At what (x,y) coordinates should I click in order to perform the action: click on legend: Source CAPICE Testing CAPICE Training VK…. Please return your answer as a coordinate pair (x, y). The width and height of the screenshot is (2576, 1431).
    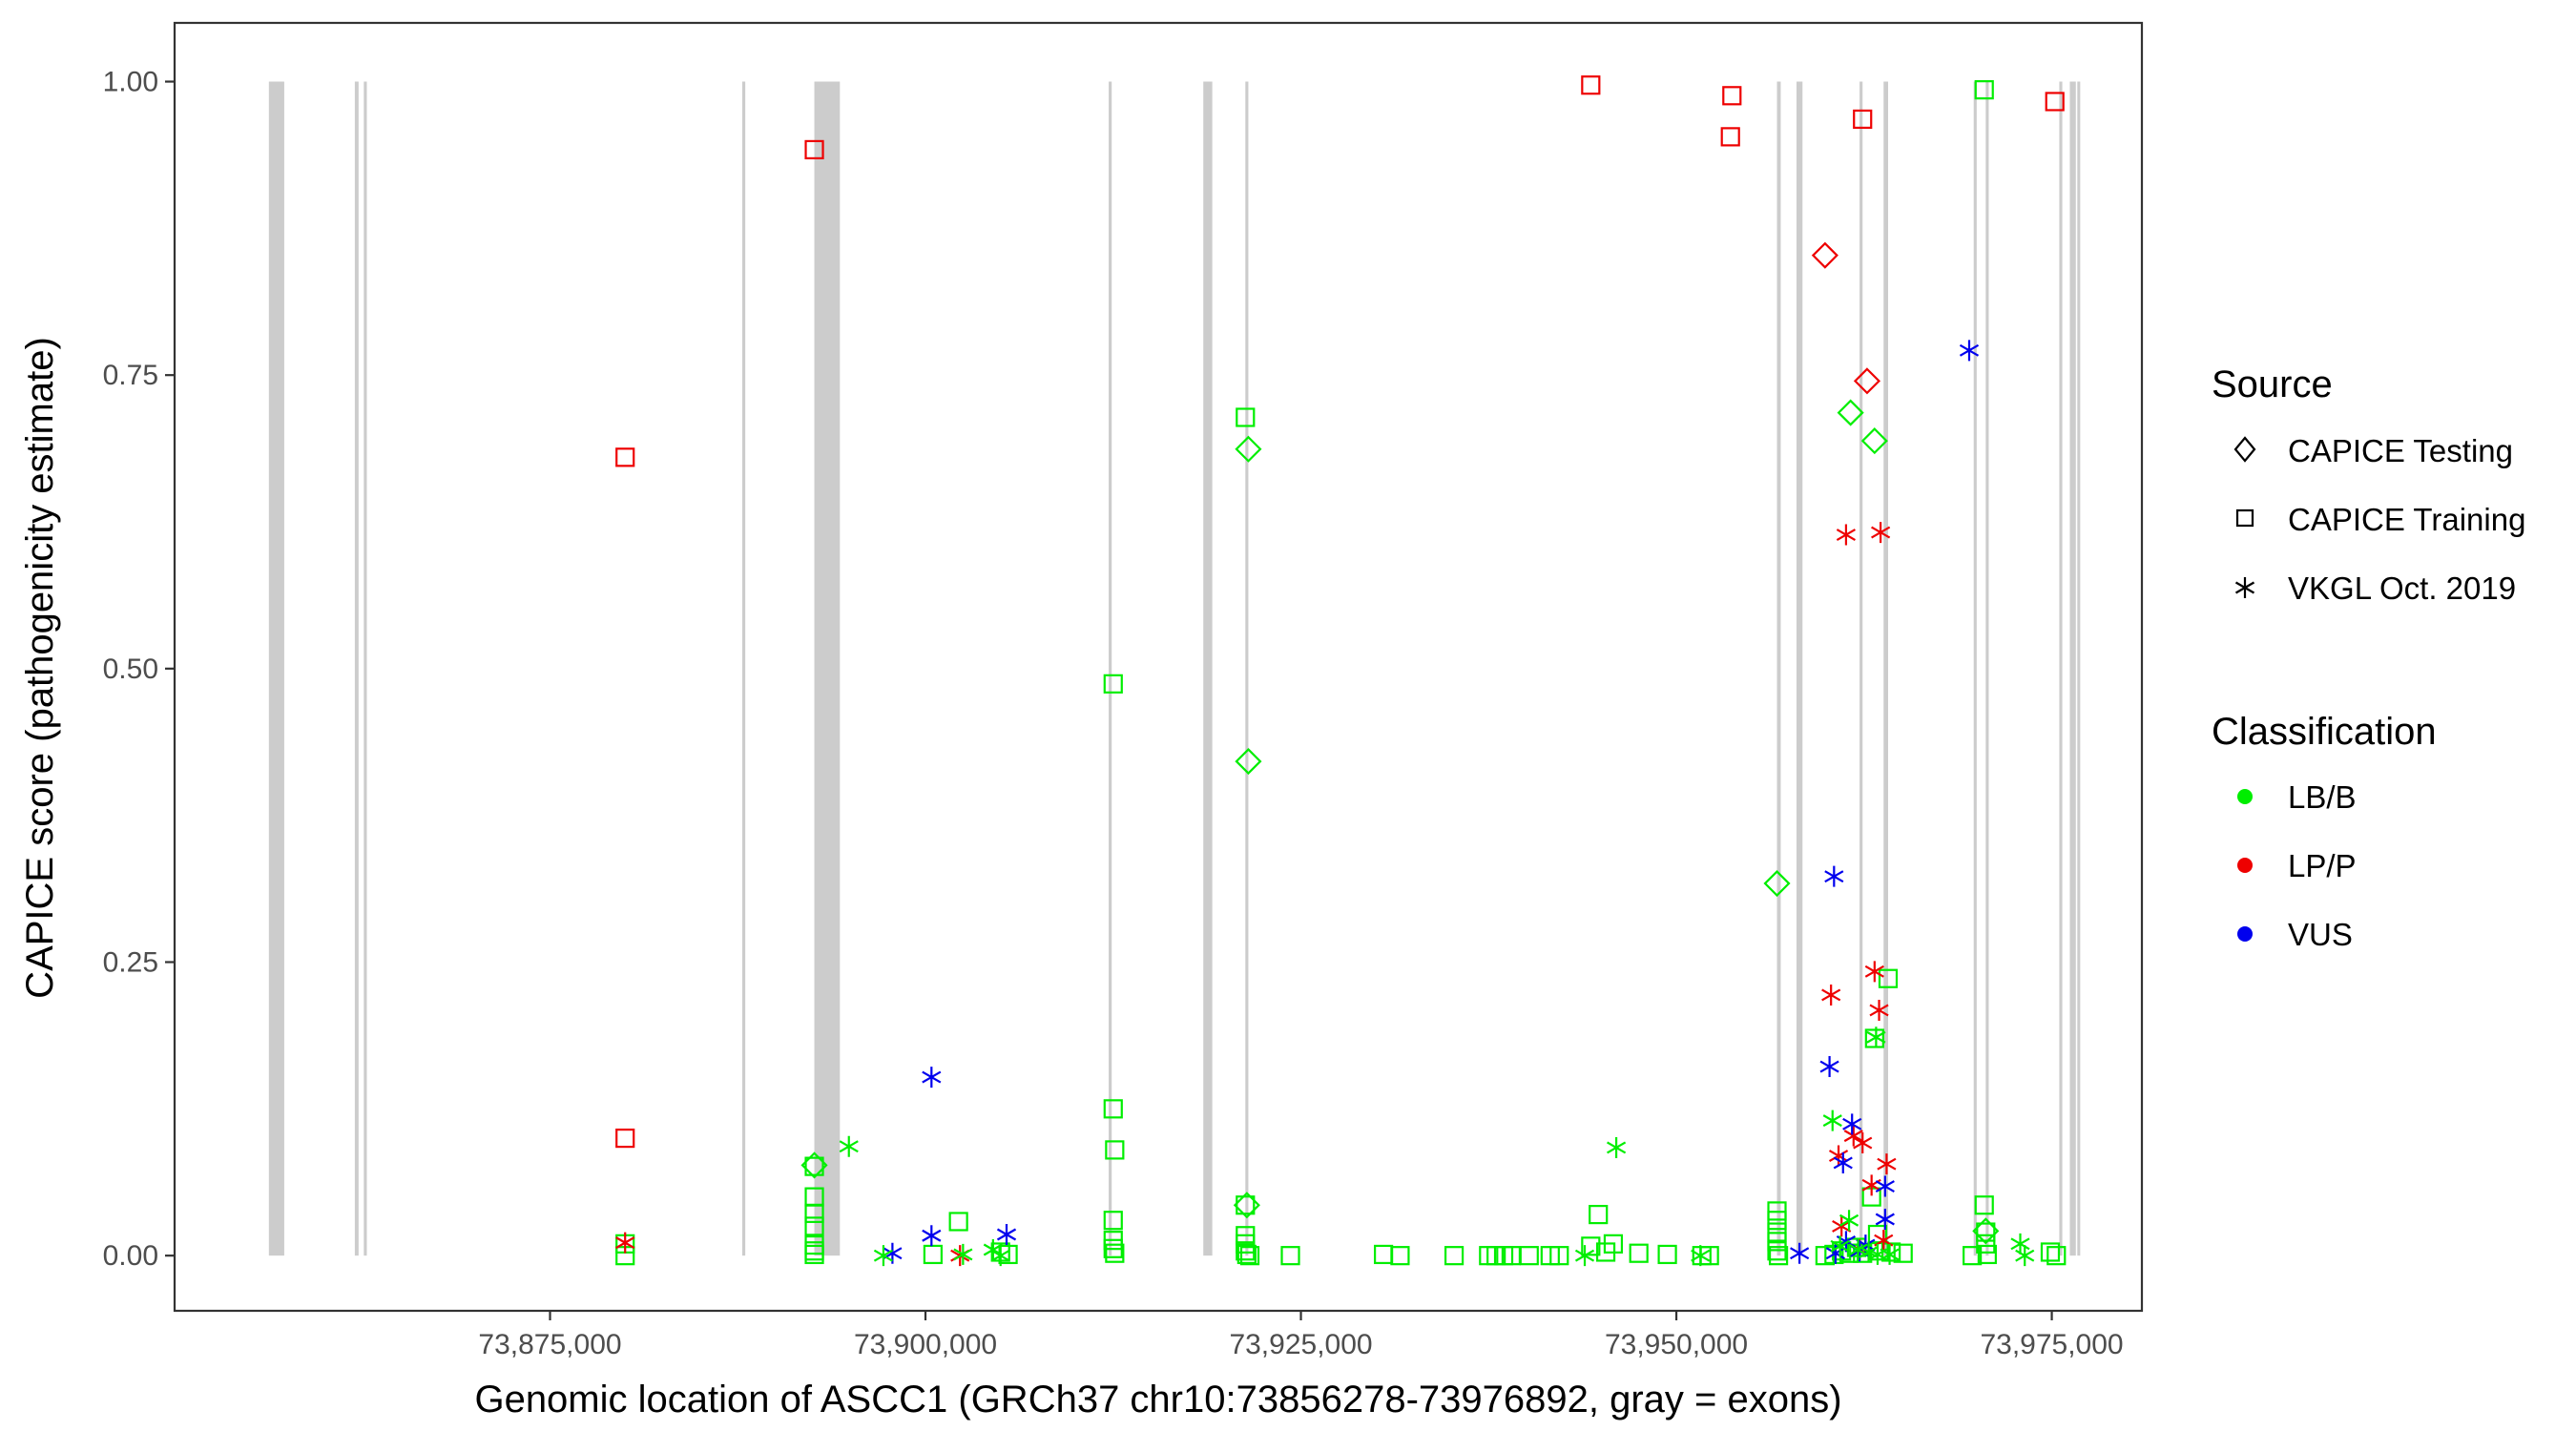
    Looking at the image, I should click on (2368, 657).